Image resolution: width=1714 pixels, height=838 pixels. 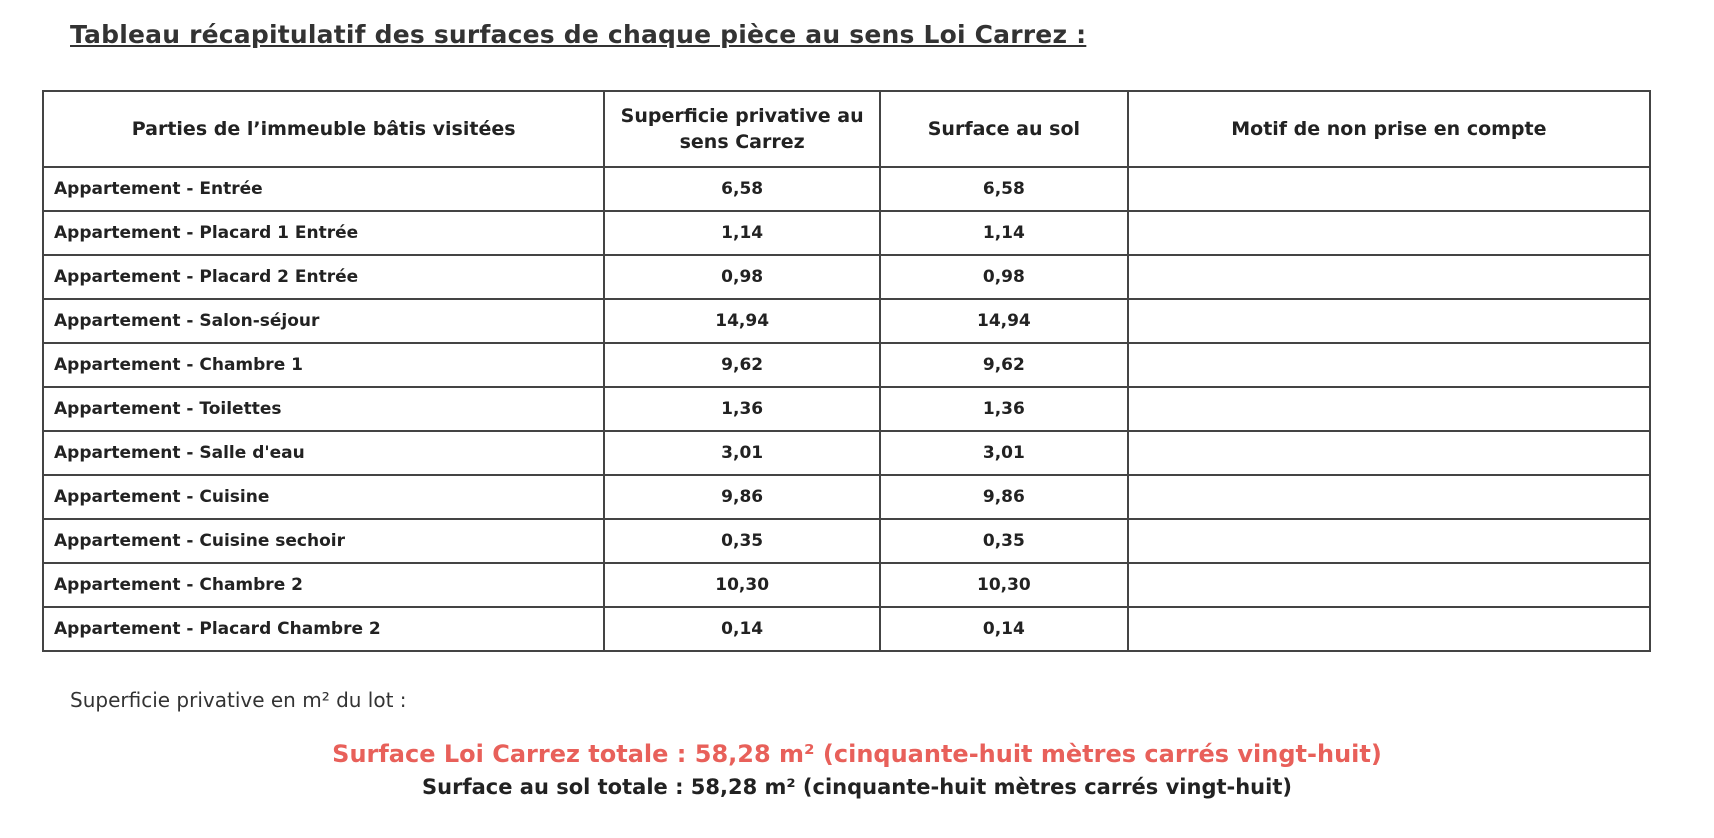 I want to click on cell-carrez: 3,01, so click(x=742, y=453).